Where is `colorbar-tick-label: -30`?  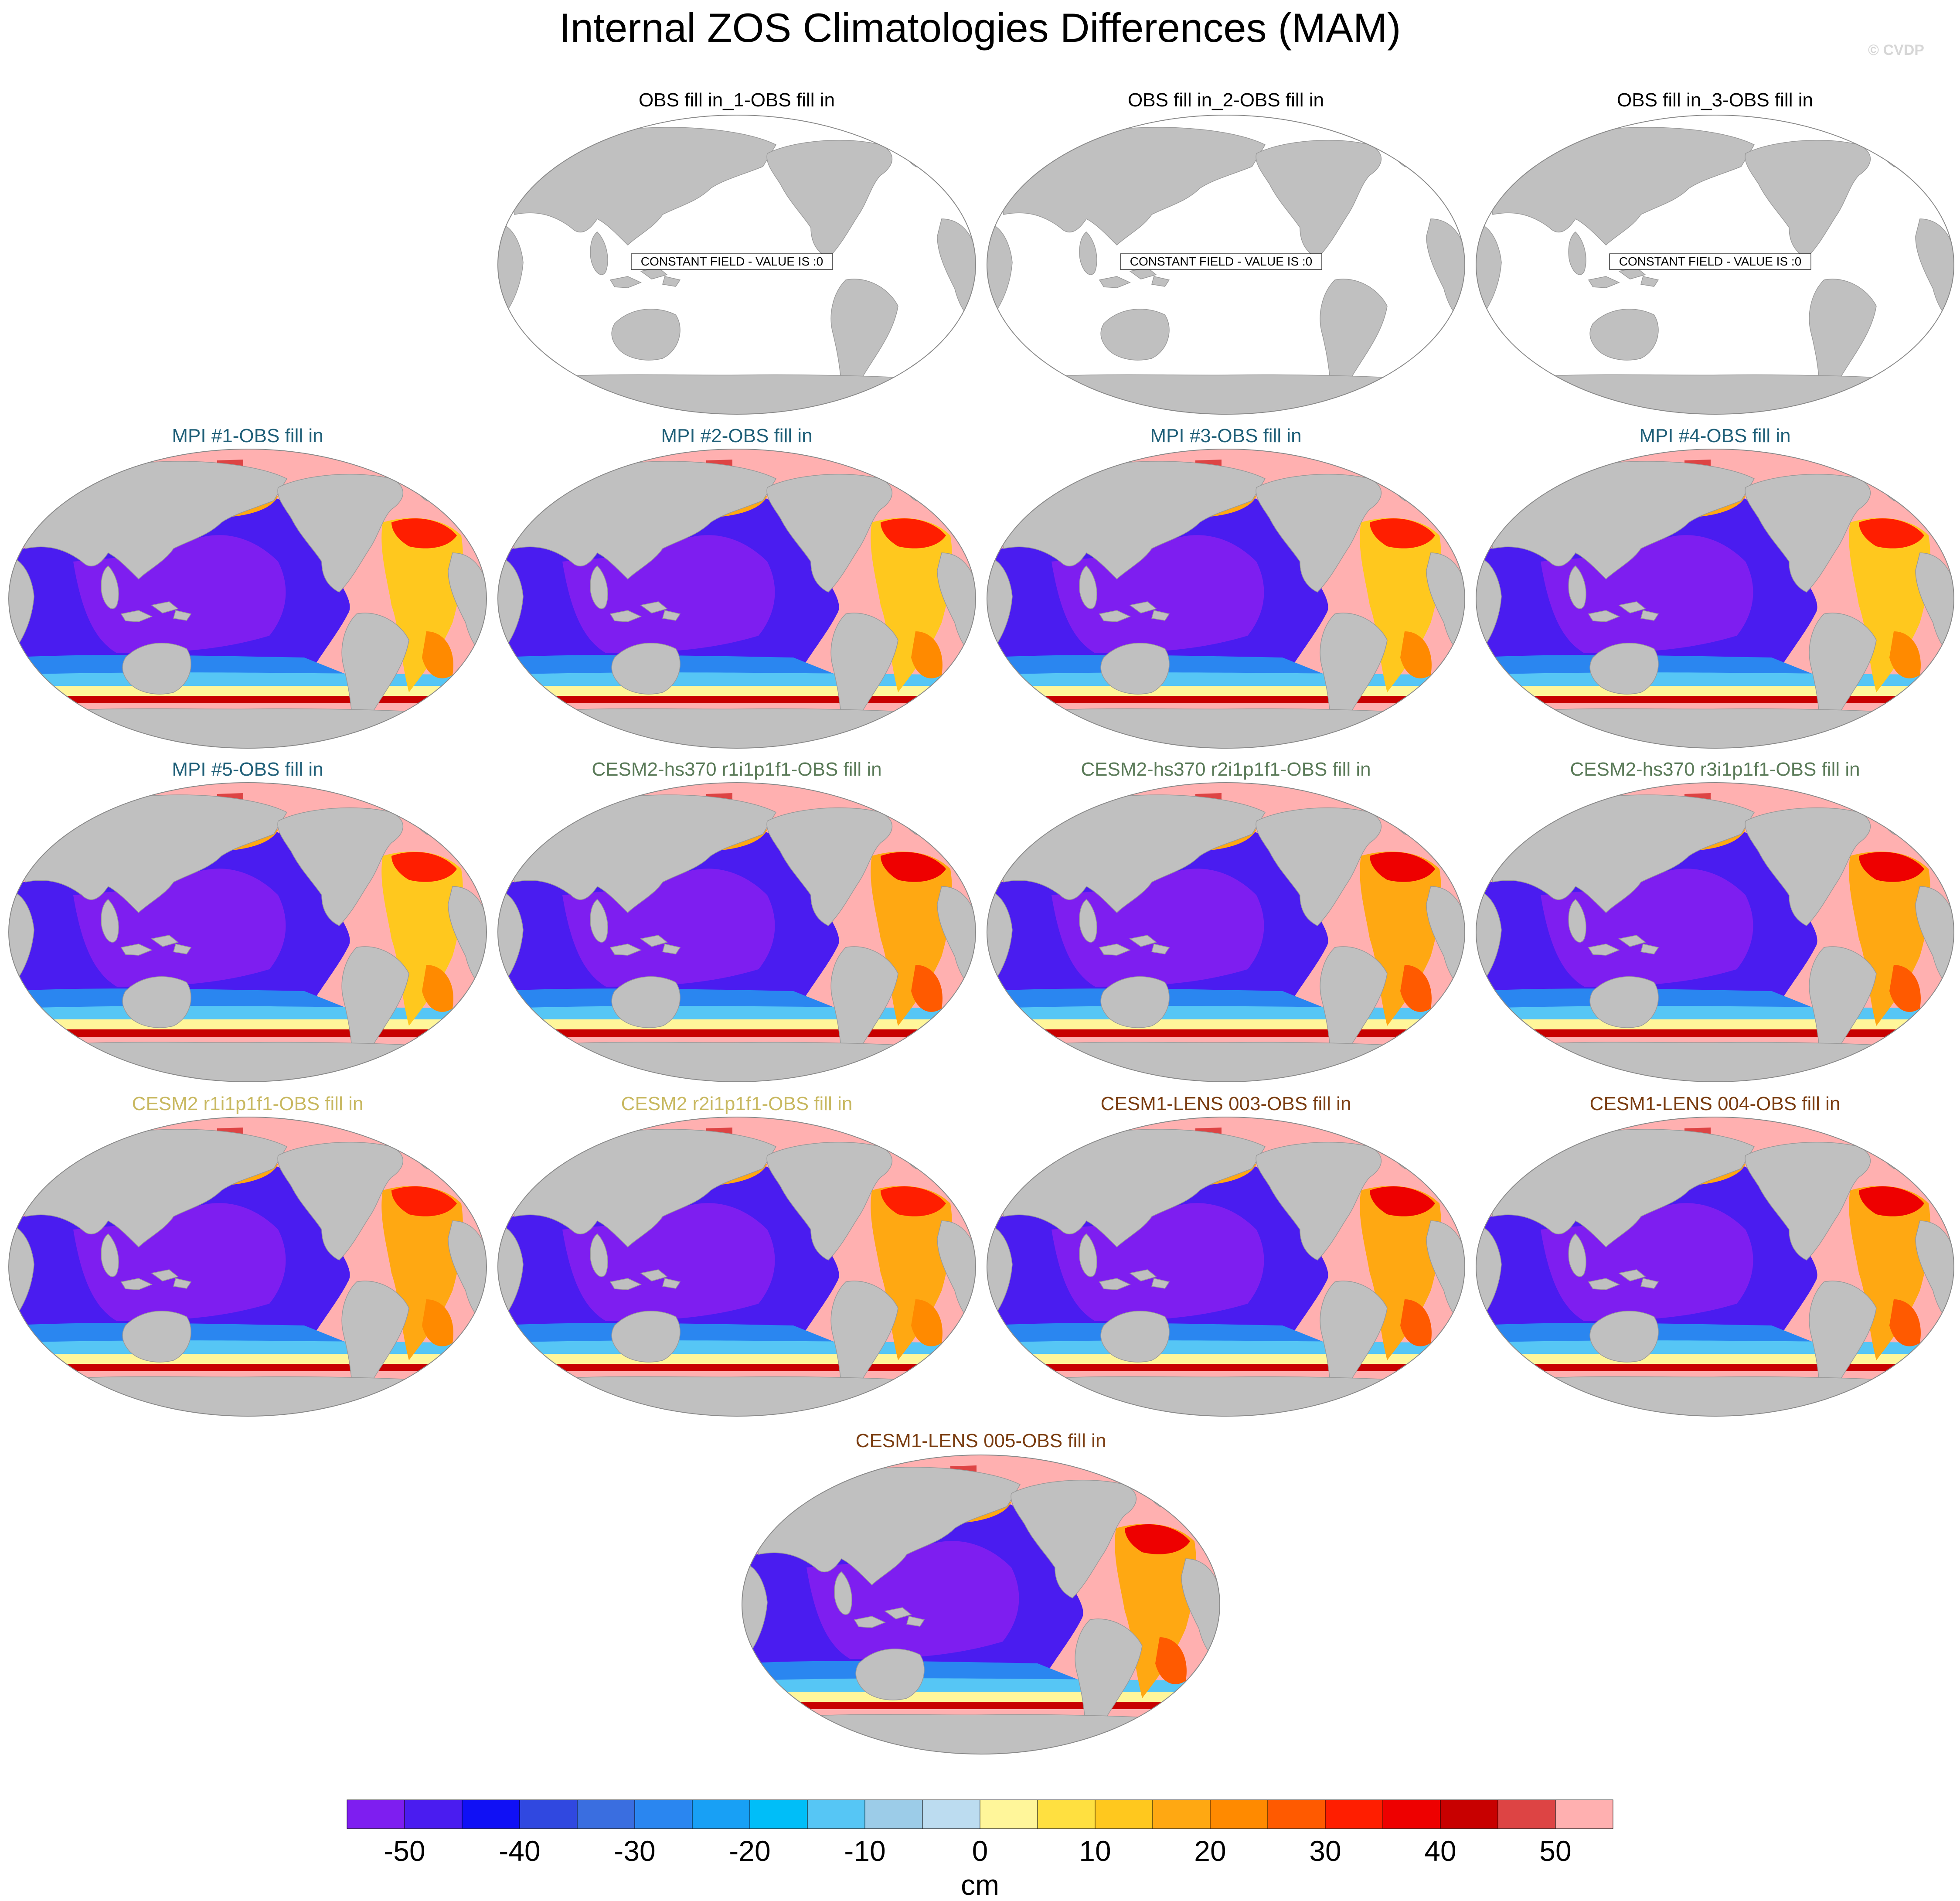
colorbar-tick-label: -30 is located at coordinates (634, 1851).